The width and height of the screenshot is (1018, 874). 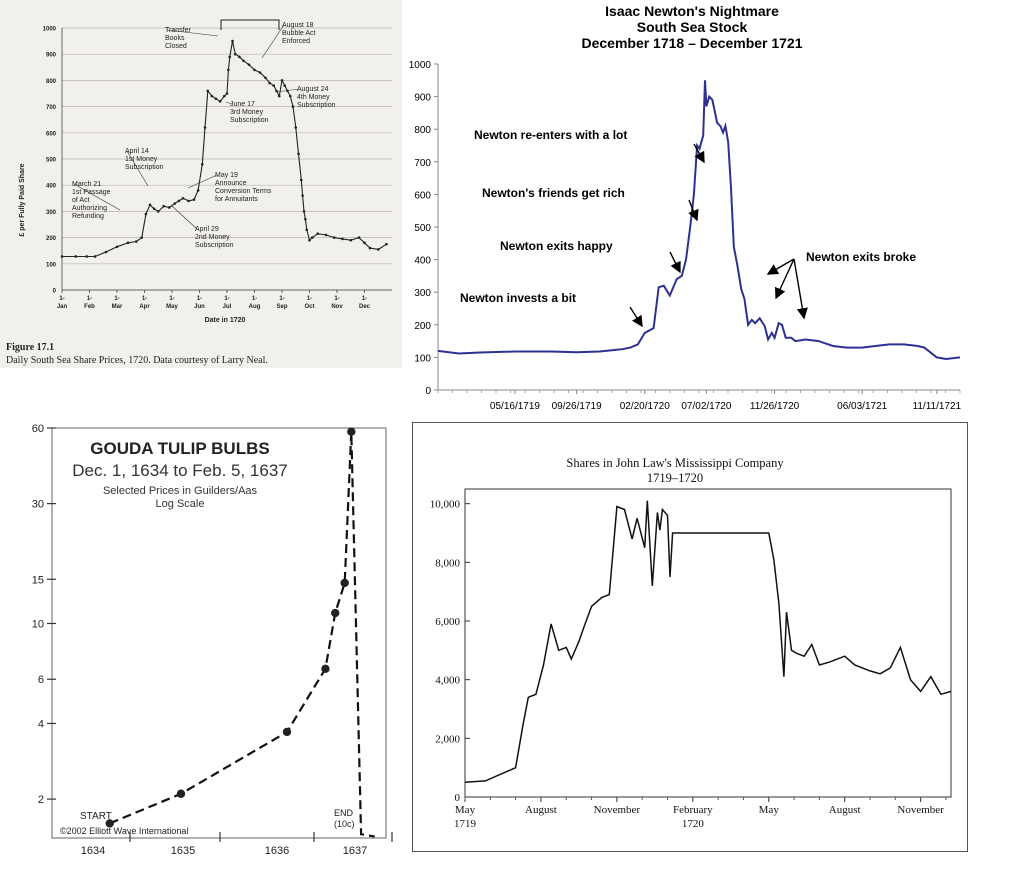 I want to click on y-tick-label: 6,000, so click(x=447, y=622).